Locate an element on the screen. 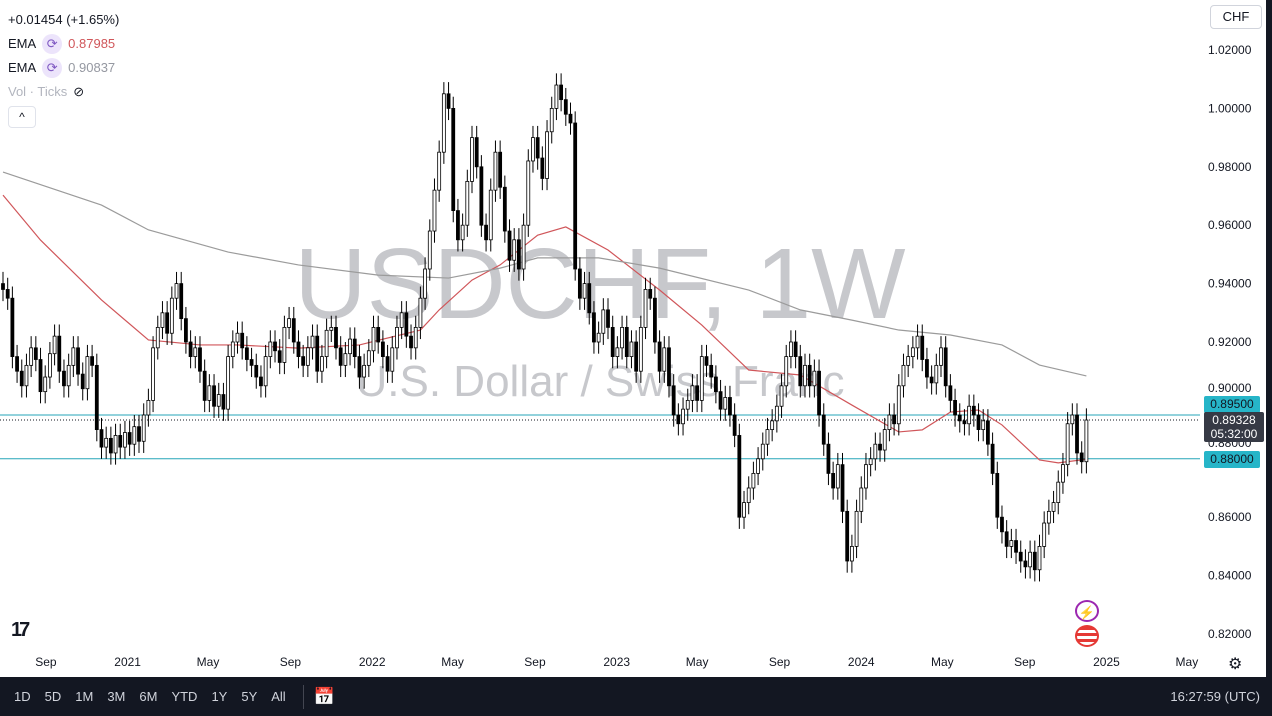 This screenshot has height=716, width=1272. range-button-ytd: YTD is located at coordinates (184, 696).